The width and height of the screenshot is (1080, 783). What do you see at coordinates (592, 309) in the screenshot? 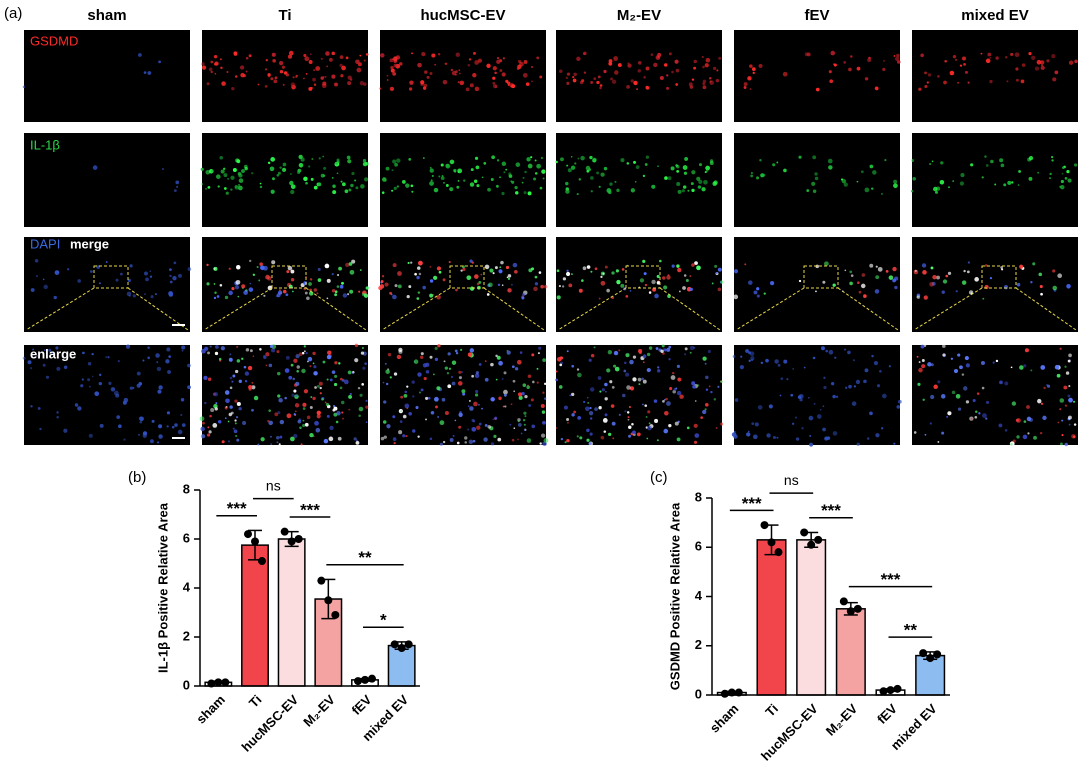
I see `zoom-line` at bounding box center [592, 309].